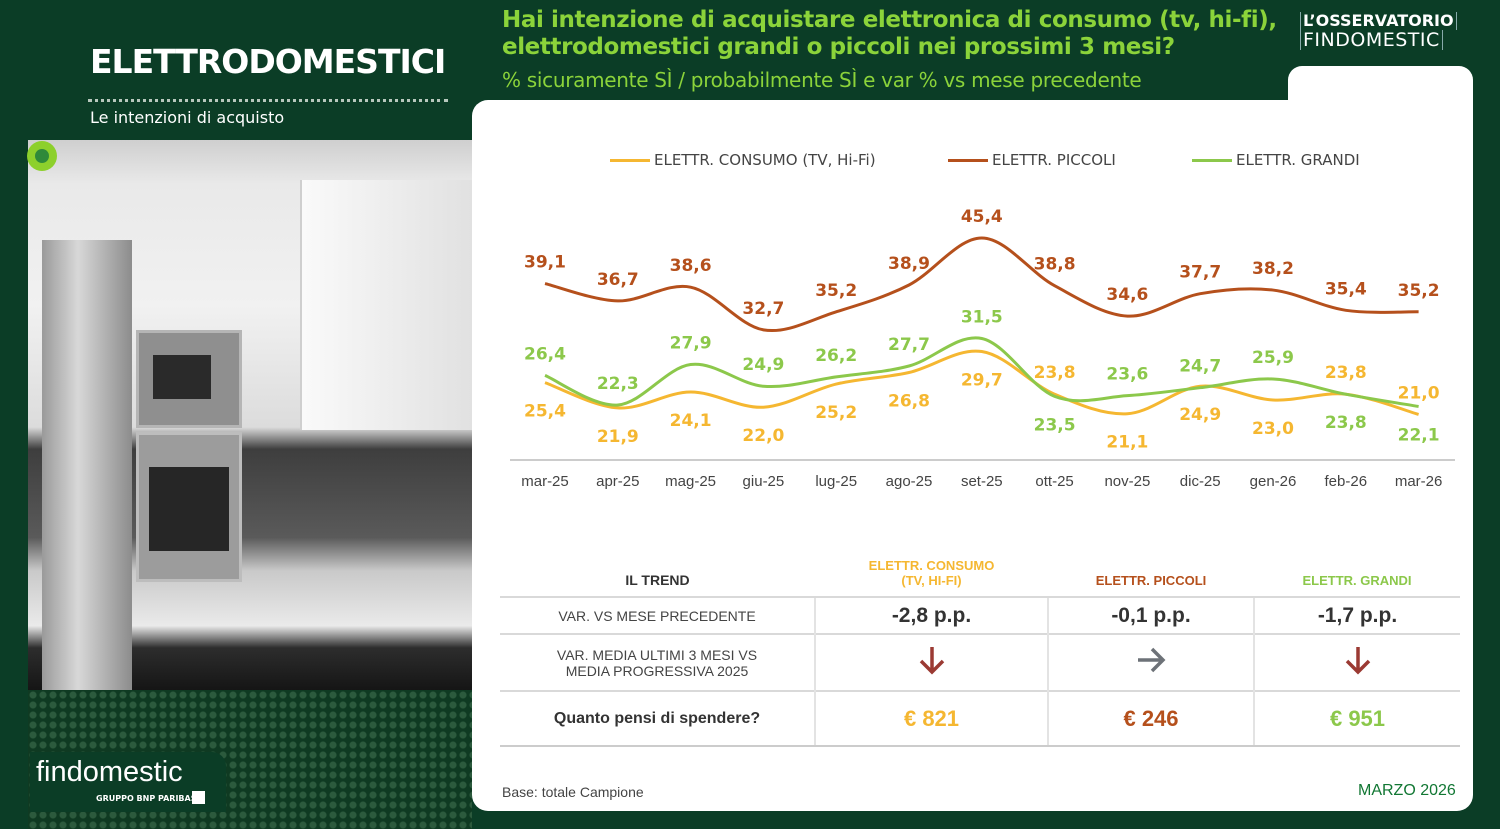 This screenshot has width=1500, height=829. I want to click on data-label: 38,9, so click(909, 264).